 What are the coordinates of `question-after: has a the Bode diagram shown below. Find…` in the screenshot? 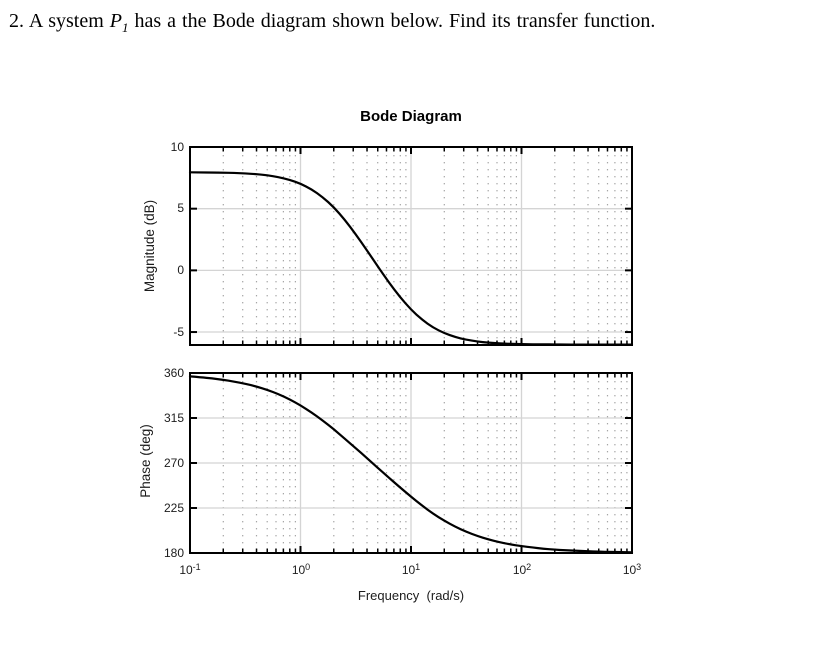 It's located at (392, 21).